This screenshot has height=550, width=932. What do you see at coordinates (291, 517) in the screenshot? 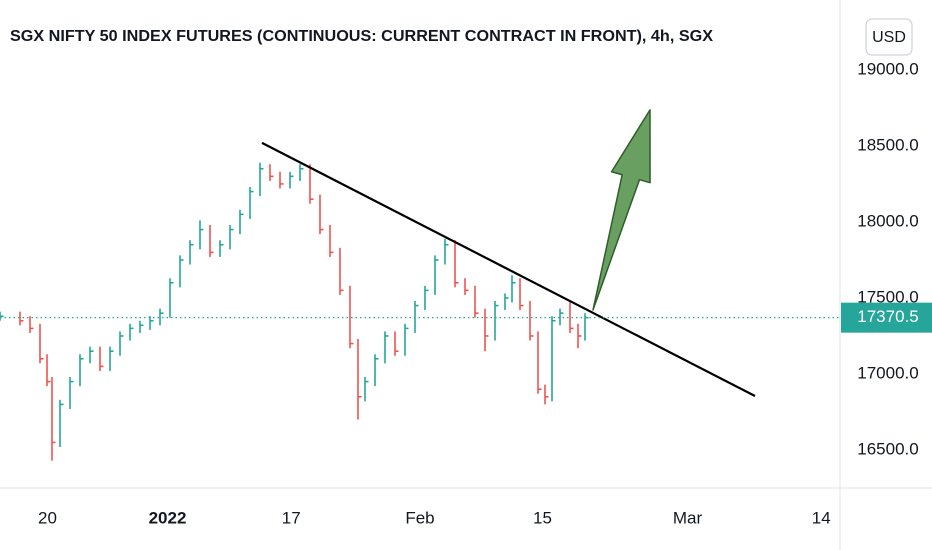
I see `x-tick-label: 17` at bounding box center [291, 517].